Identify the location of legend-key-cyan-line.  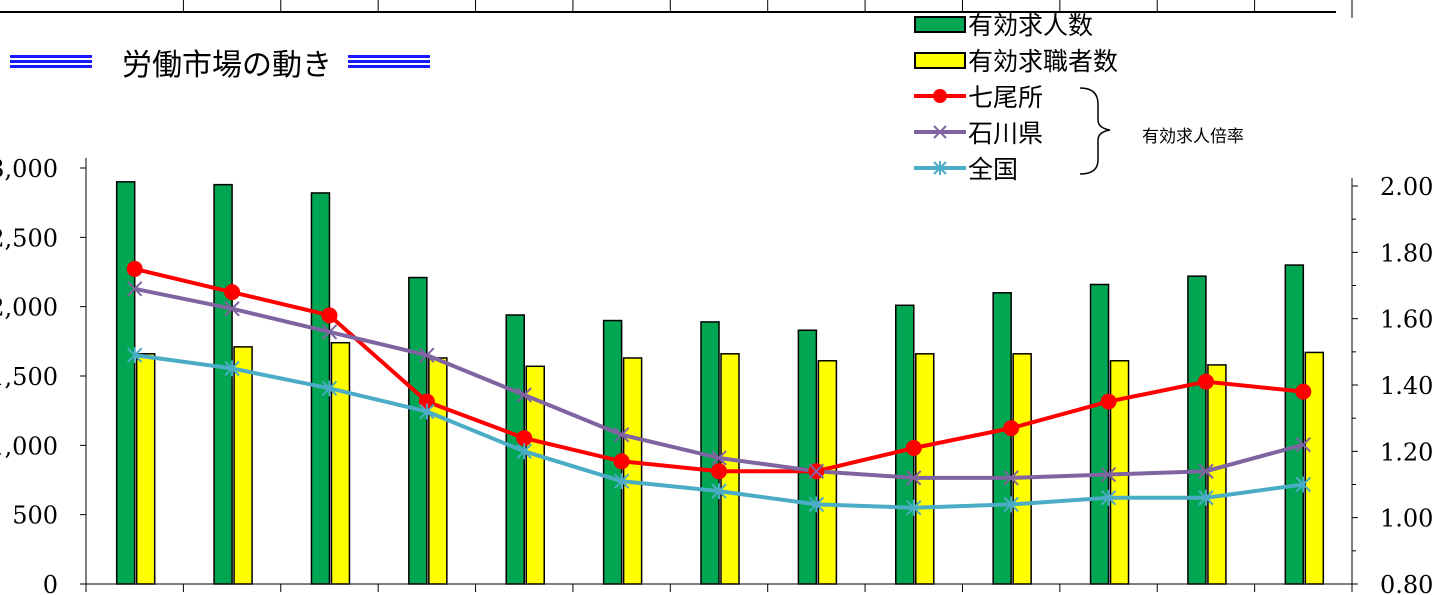
(940, 168).